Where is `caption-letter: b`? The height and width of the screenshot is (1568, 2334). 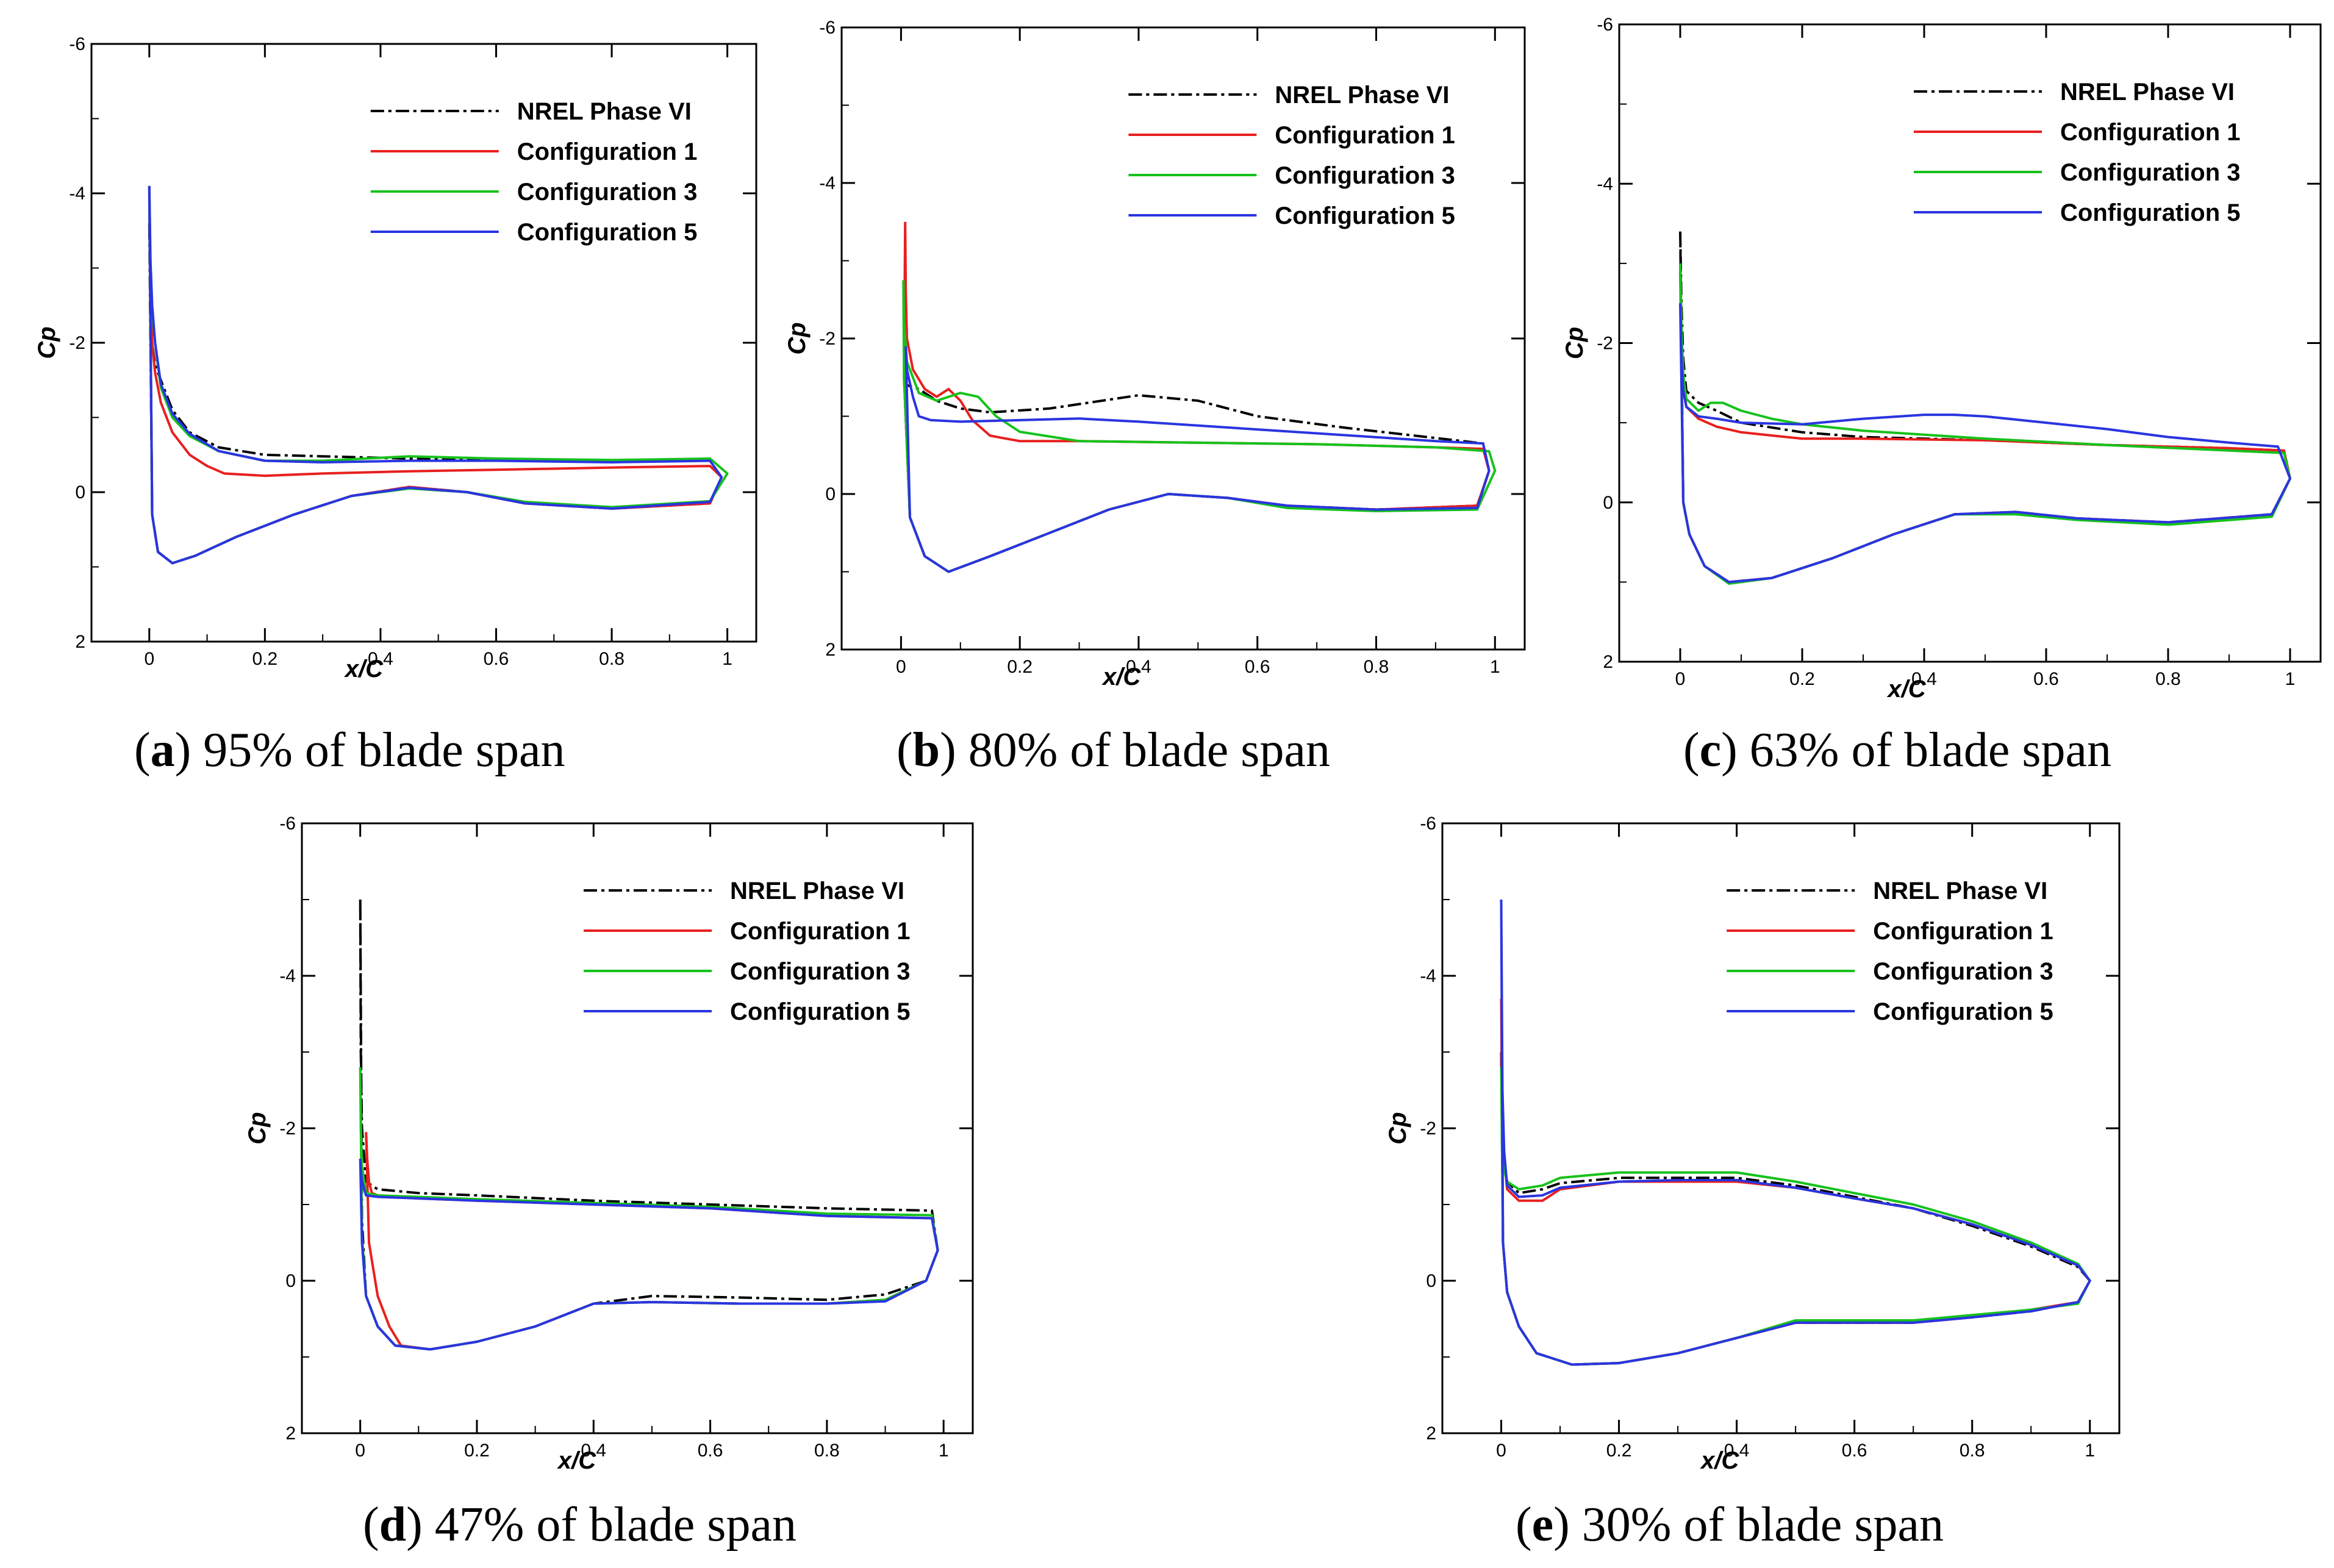 caption-letter: b is located at coordinates (926, 750).